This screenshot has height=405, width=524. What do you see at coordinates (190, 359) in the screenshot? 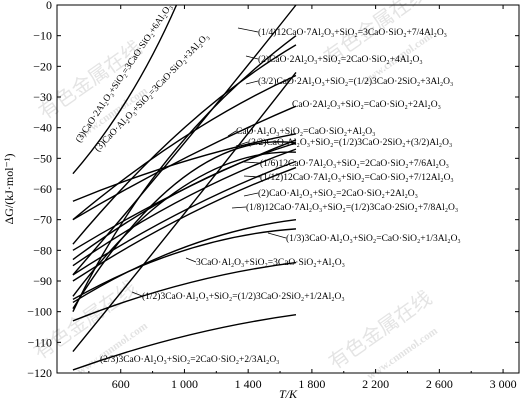
I see `curve-label: (2/3)3CaO·Al₂O₃+SiO₂=2CaO·SiO₂+2/3Al₂O₃` at bounding box center [190, 359].